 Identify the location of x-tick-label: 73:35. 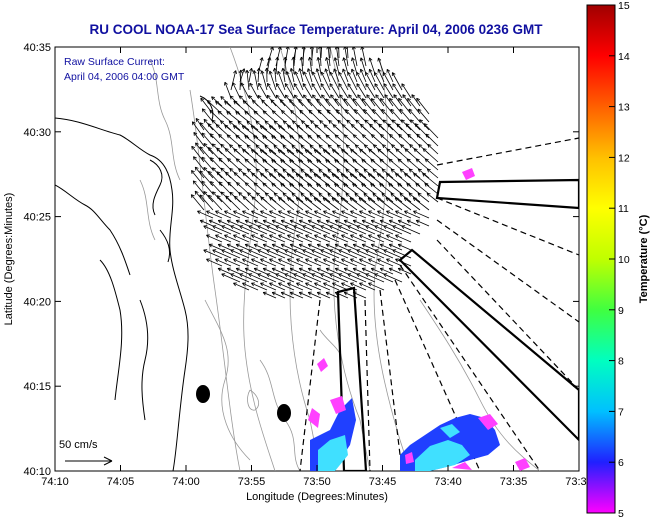
(514, 482).